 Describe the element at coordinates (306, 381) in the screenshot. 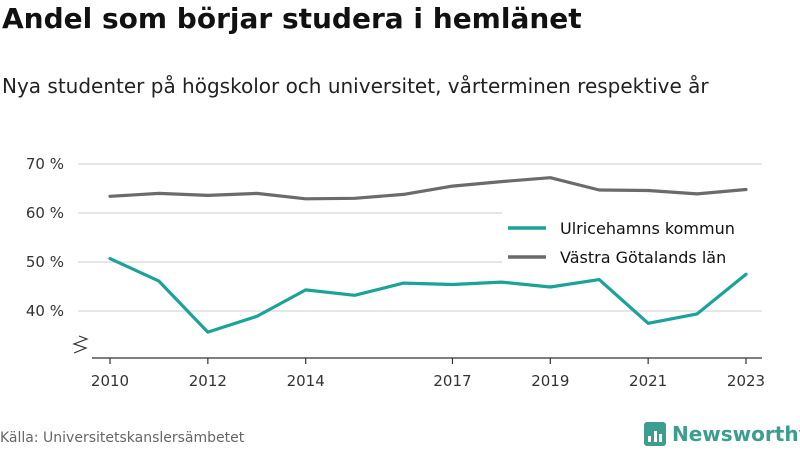

I see `x-tick-label: 2014` at that location.